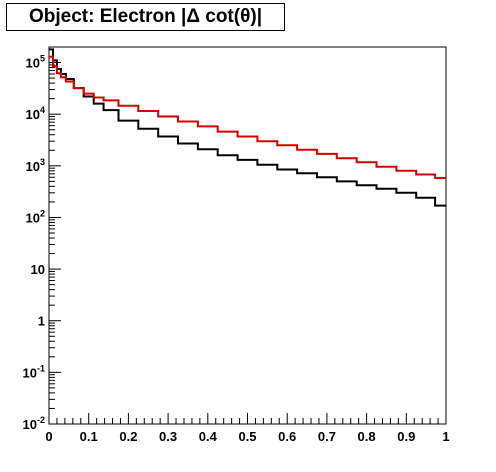  I want to click on x-tick-label: 0.6, so click(287, 436).